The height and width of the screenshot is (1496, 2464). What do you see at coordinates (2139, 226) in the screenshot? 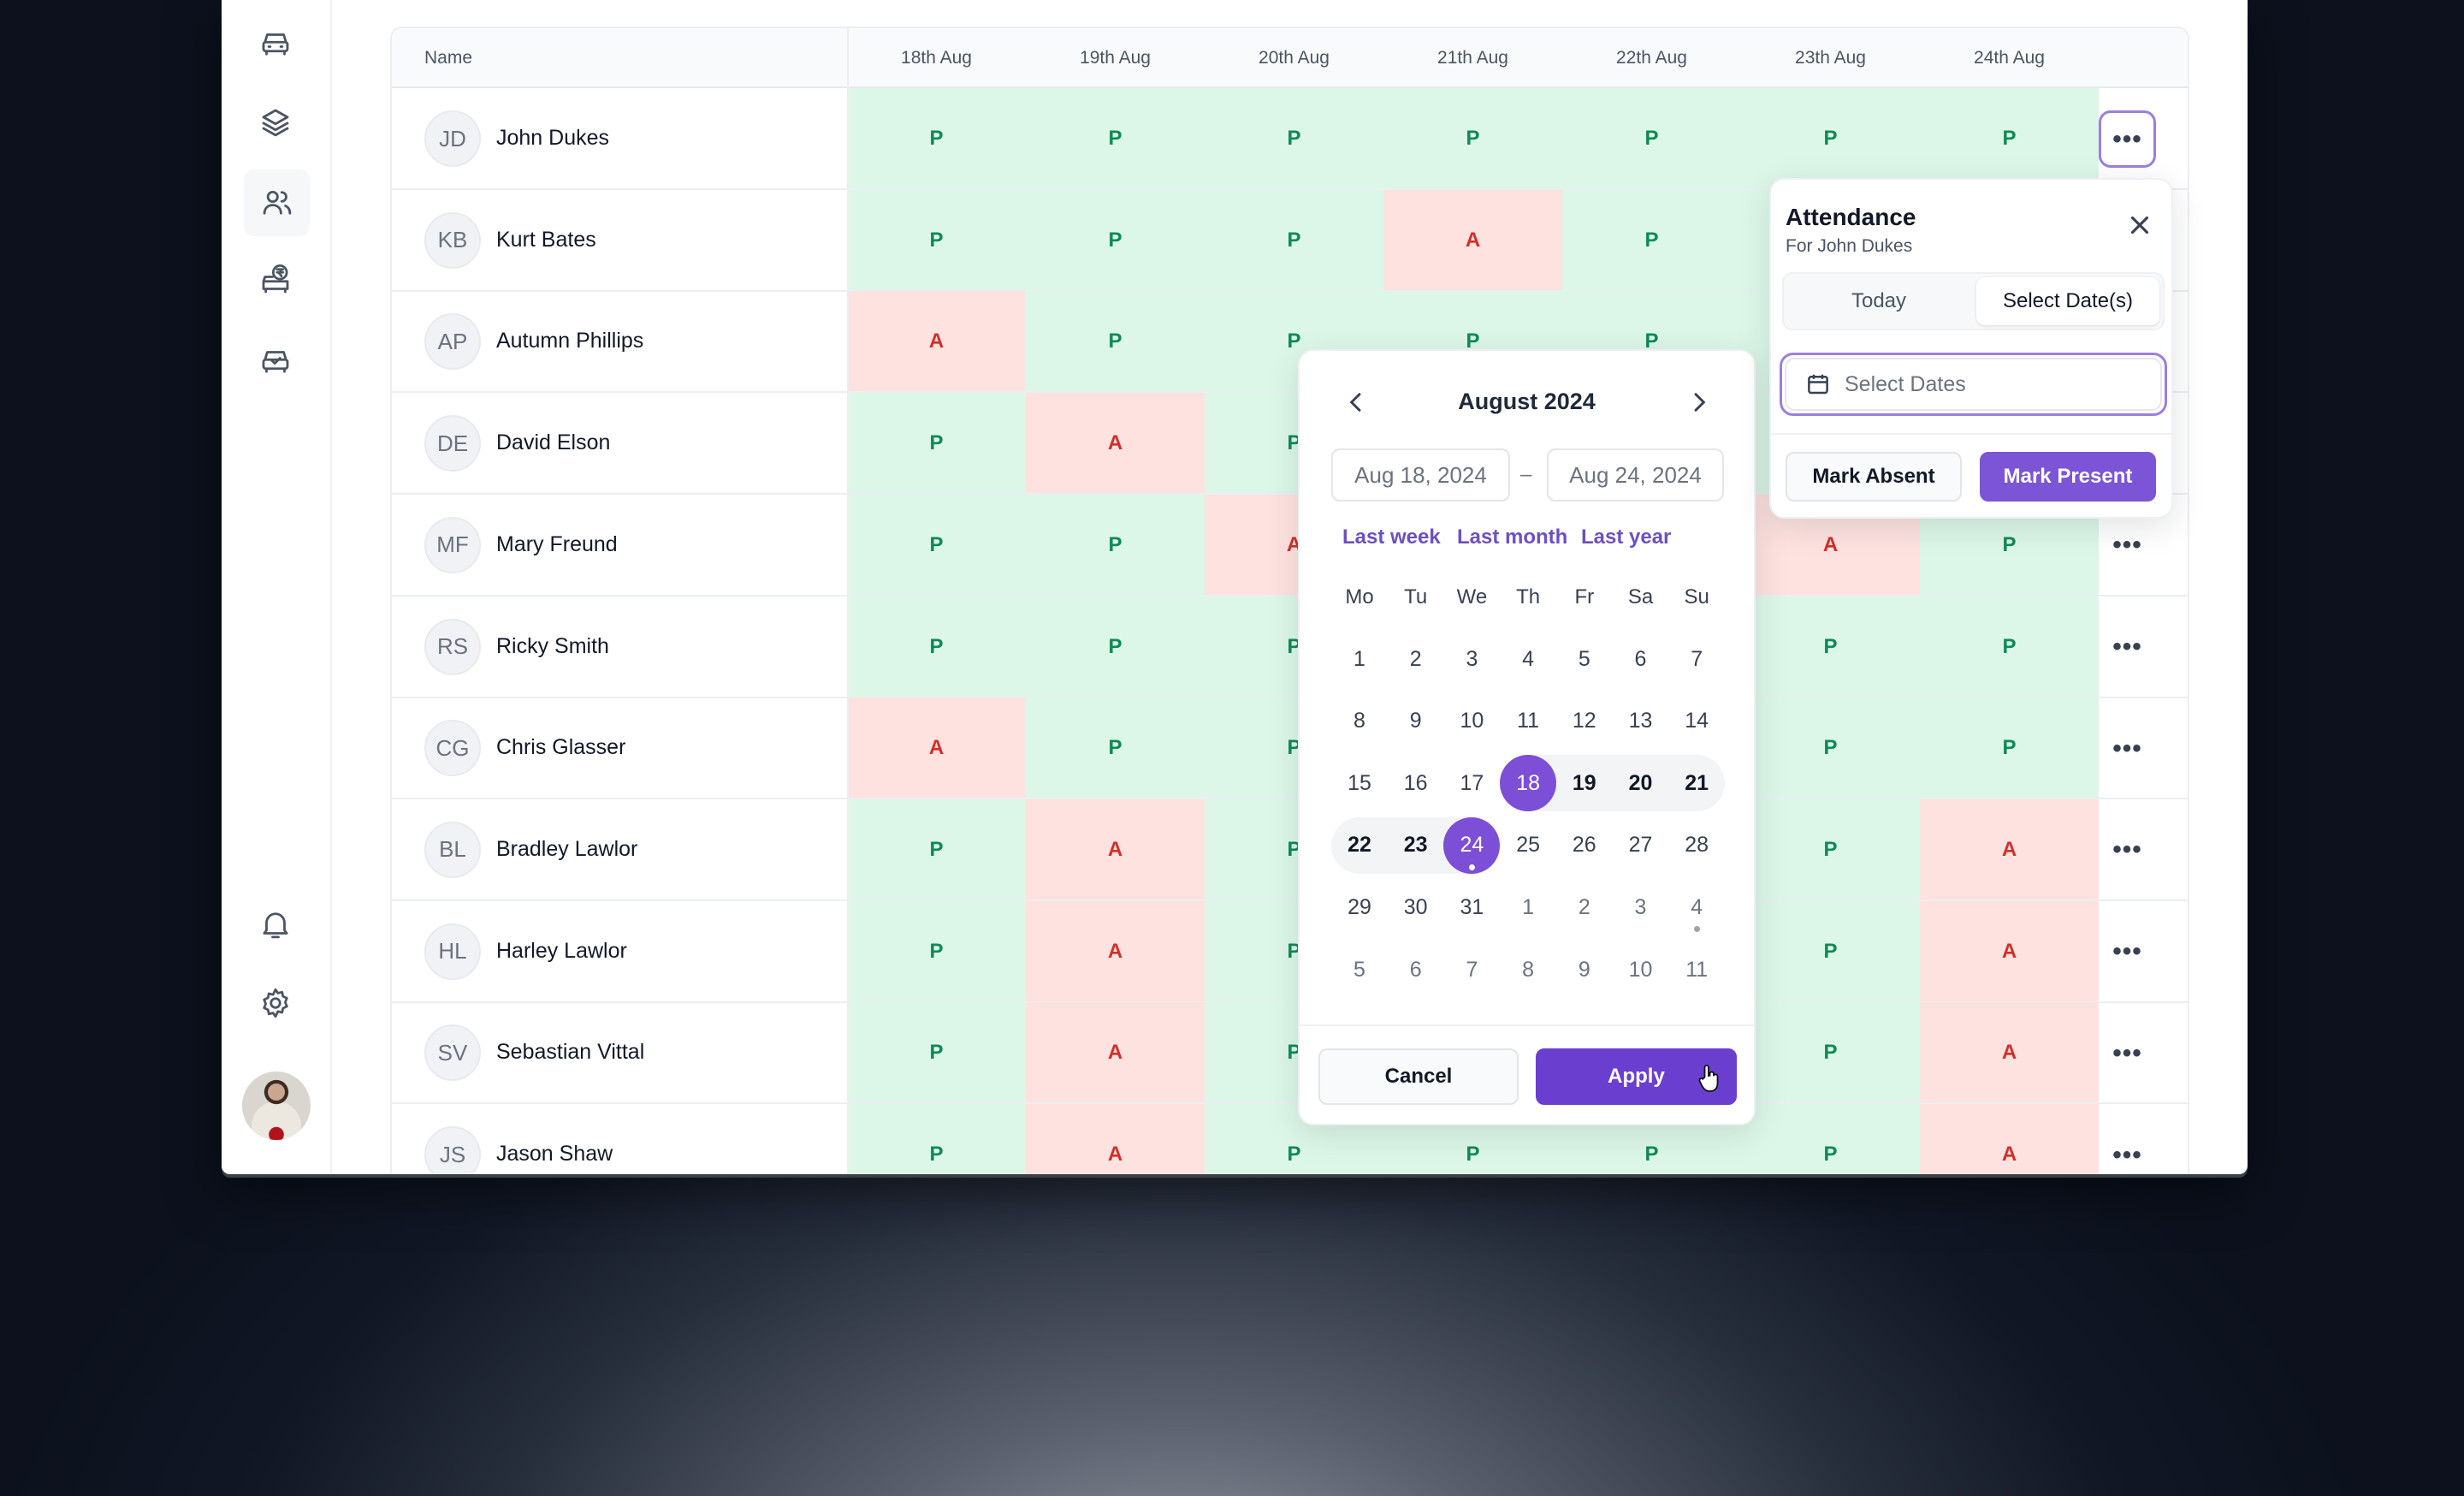
I see `close-icon` at bounding box center [2139, 226].